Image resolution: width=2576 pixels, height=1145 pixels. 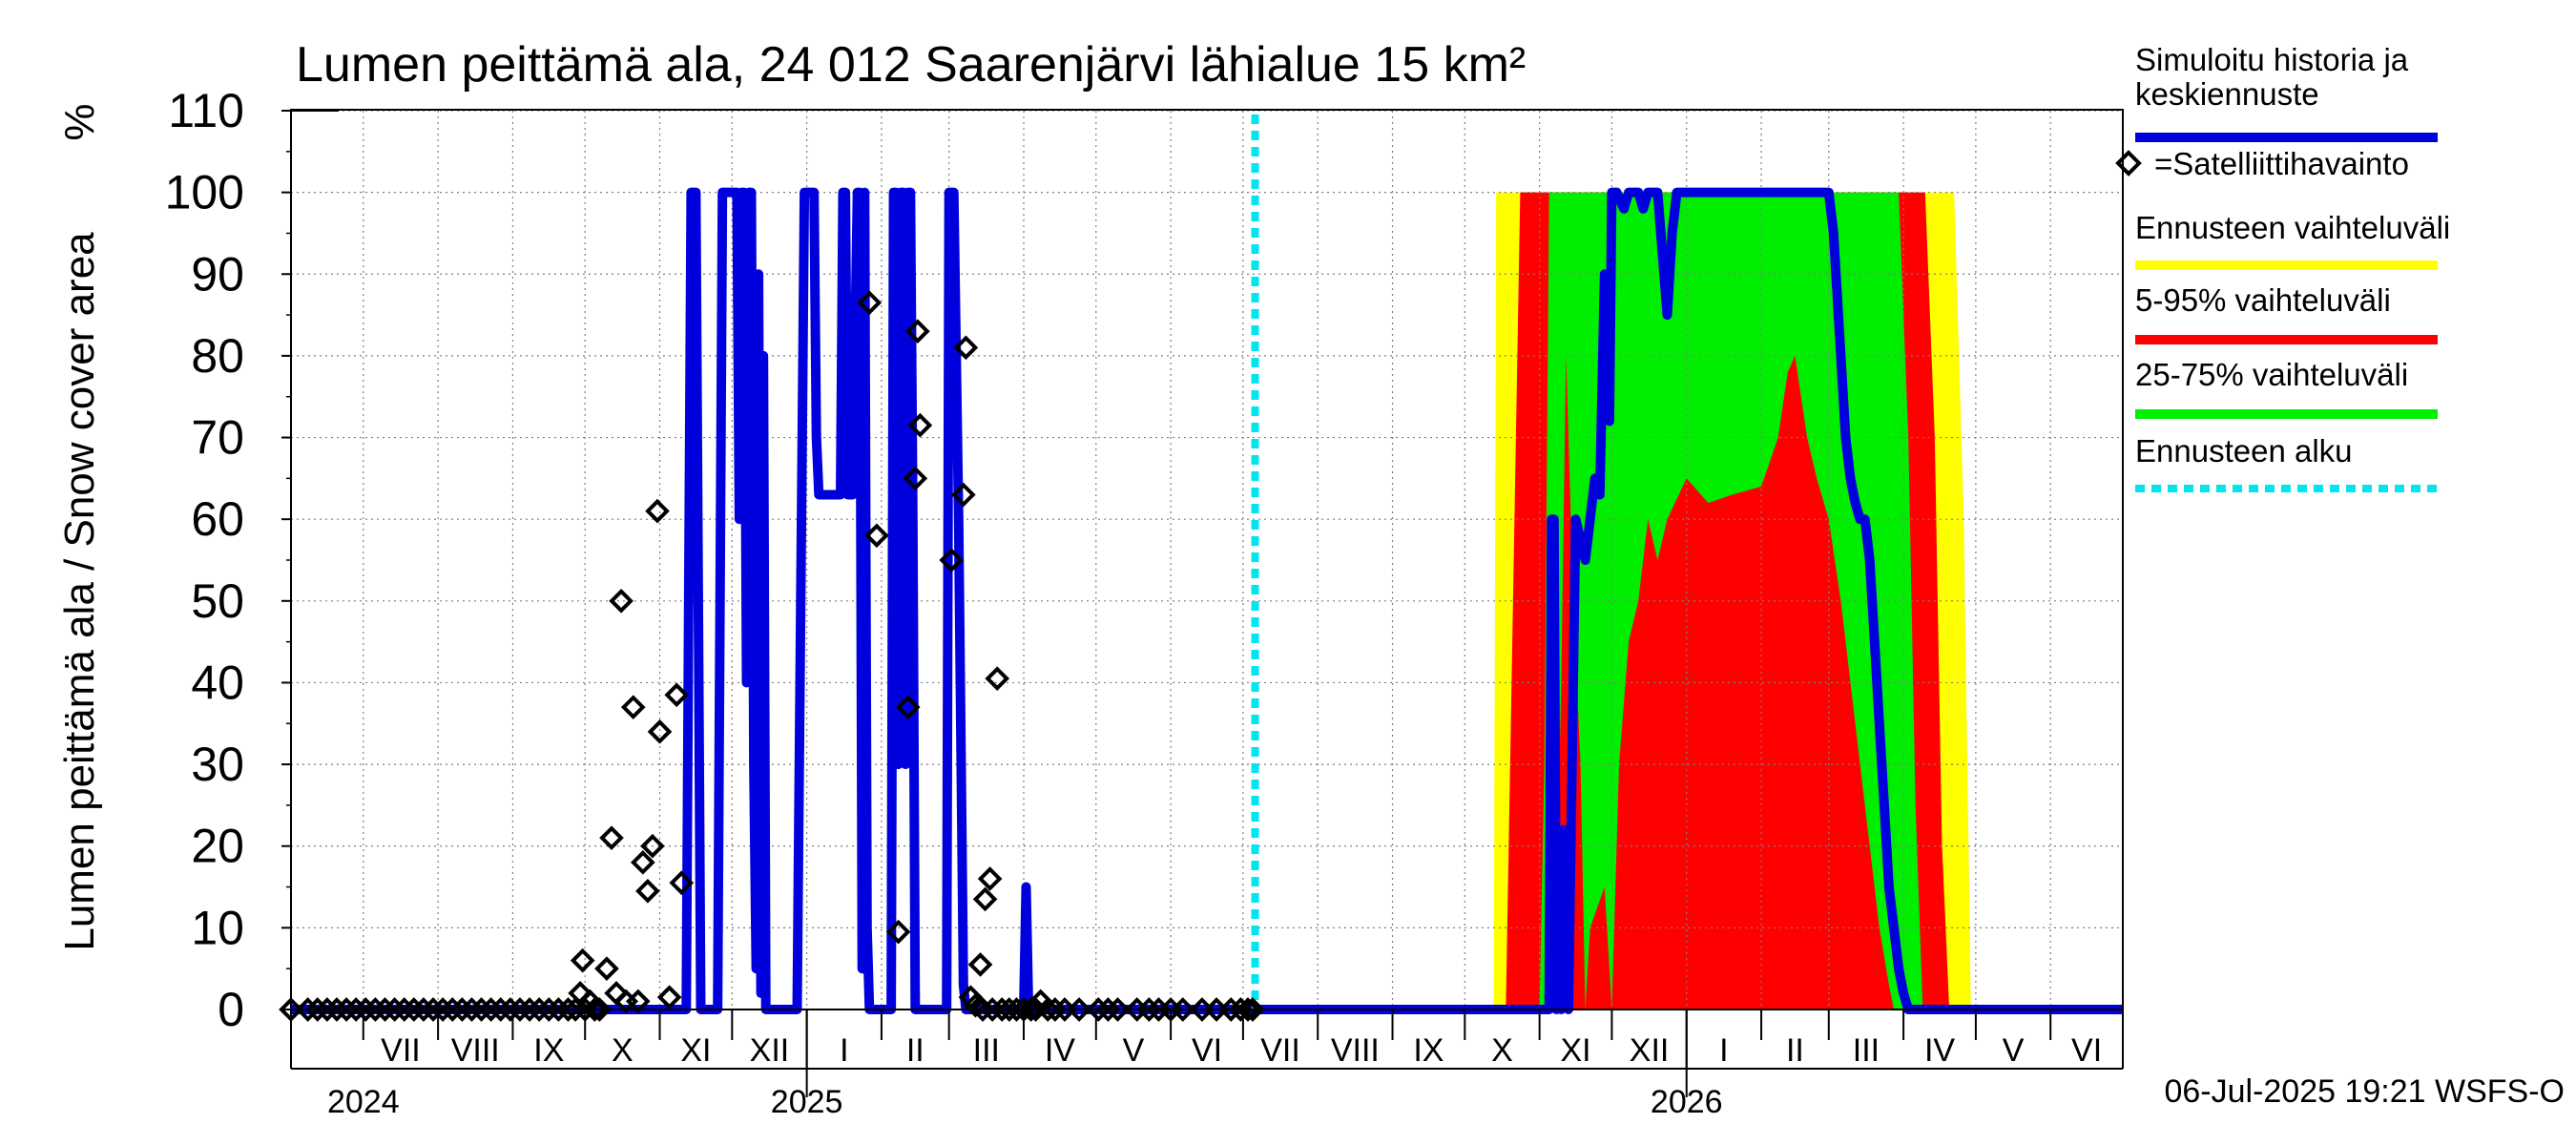 I want to click on footer-timestamp: 06-Jul-2025 19:21 WSFS-O, so click(x=2364, y=1091).